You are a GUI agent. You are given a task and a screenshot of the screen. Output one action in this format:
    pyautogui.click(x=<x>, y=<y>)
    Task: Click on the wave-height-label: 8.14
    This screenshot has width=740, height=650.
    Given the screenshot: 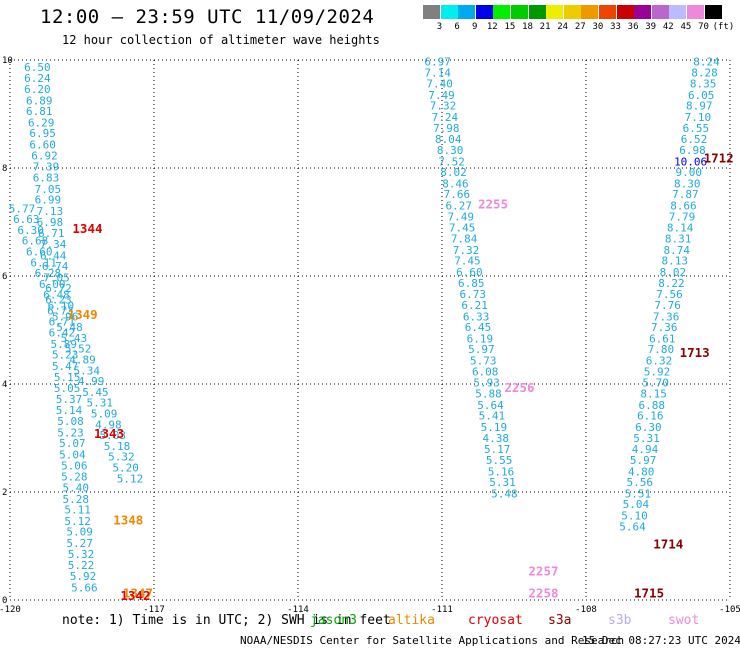 What is the action you would take?
    pyautogui.click(x=680, y=228)
    